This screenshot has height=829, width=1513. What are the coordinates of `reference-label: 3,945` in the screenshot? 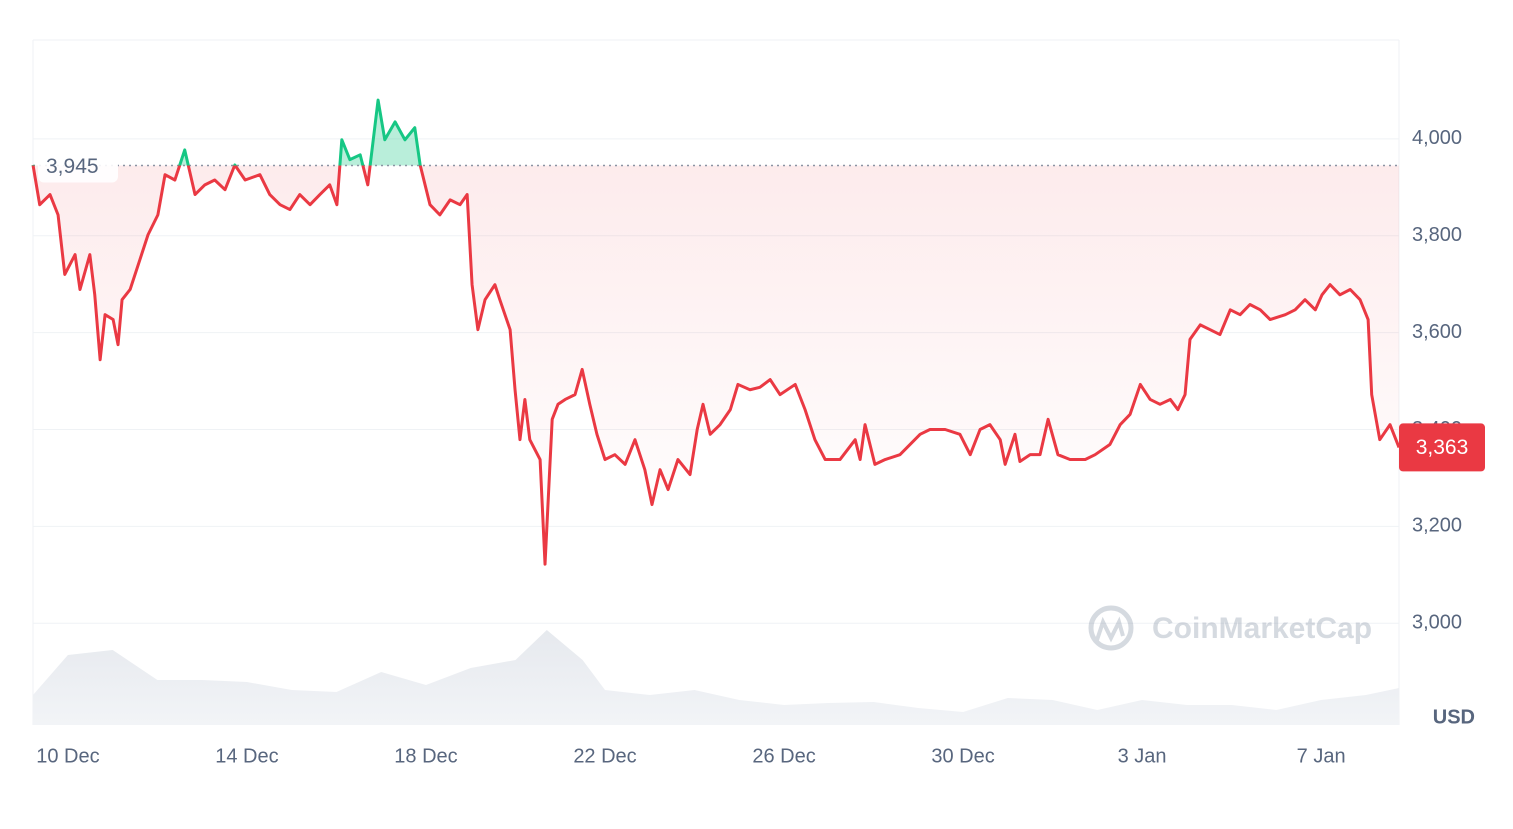 It's located at (72, 166).